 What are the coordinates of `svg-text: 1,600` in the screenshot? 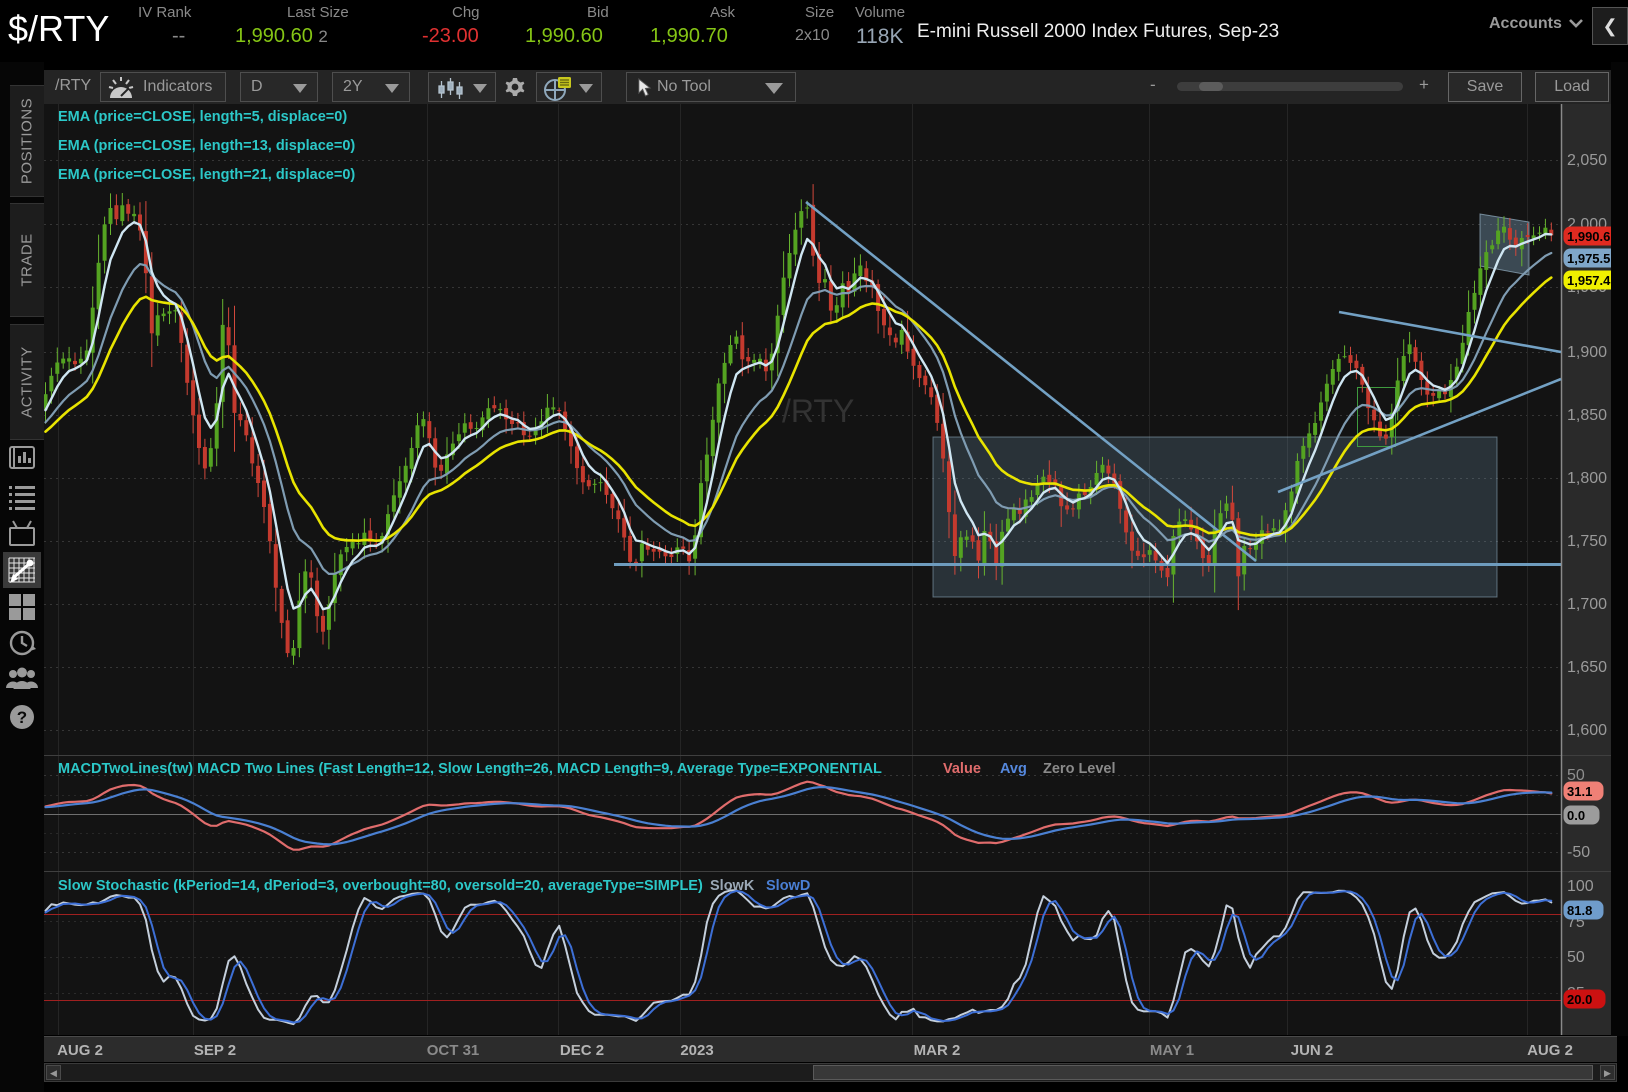 It's located at (1587, 730).